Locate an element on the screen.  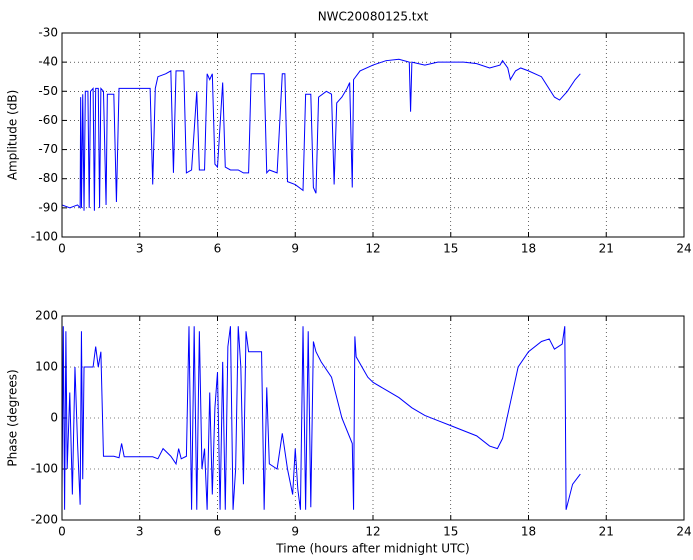
y-tick-label: -60 is located at coordinates (48, 120).